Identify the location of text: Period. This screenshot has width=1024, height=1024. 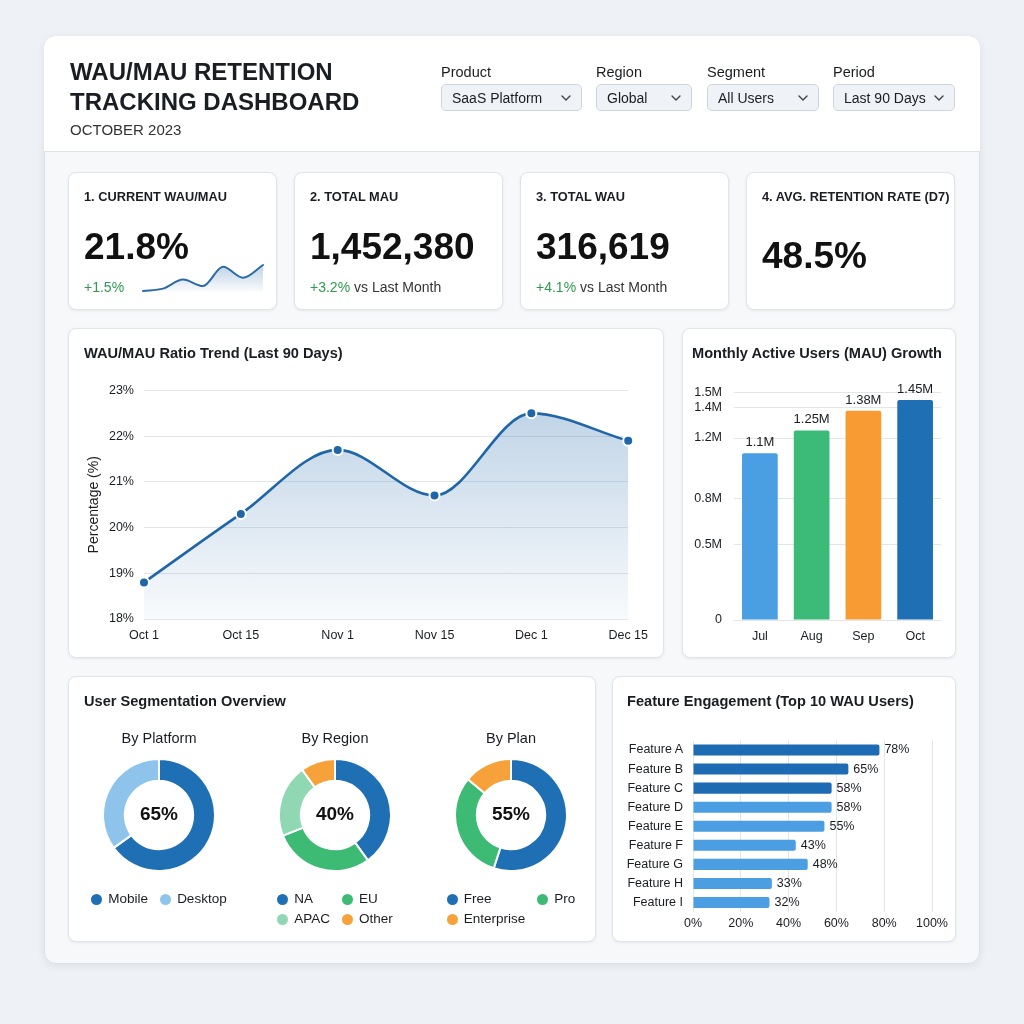
(854, 72).